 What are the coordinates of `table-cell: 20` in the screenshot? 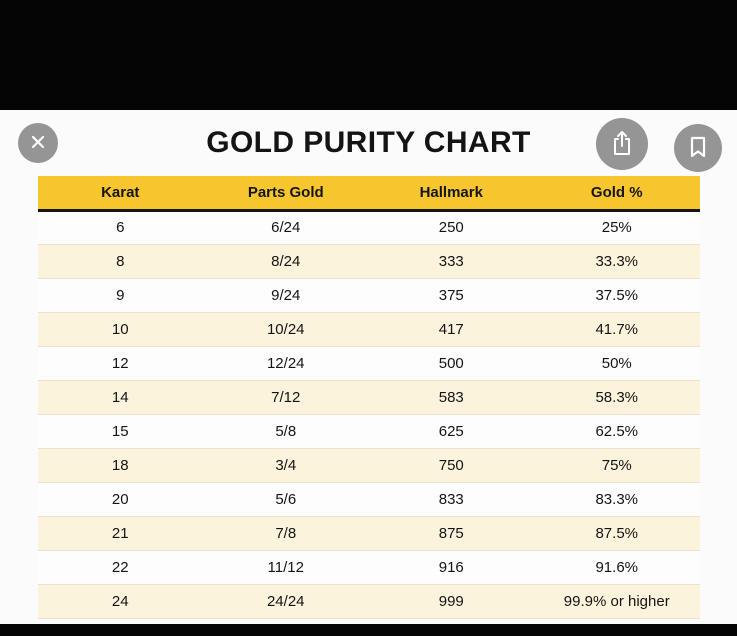 It's located at (120, 499).